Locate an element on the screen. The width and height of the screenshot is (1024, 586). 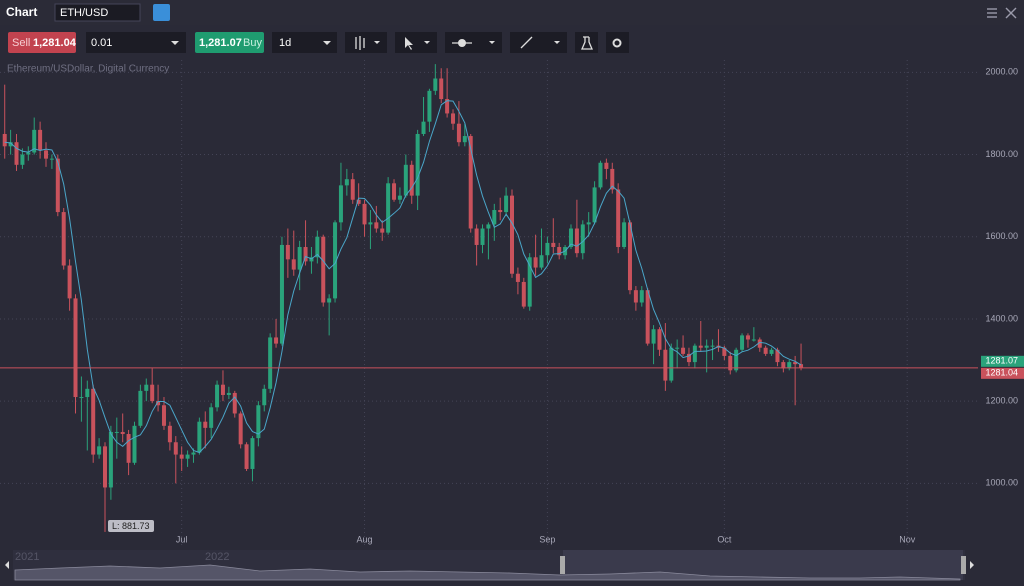
y-tick-label: 1600.00 is located at coordinates (1001, 236).